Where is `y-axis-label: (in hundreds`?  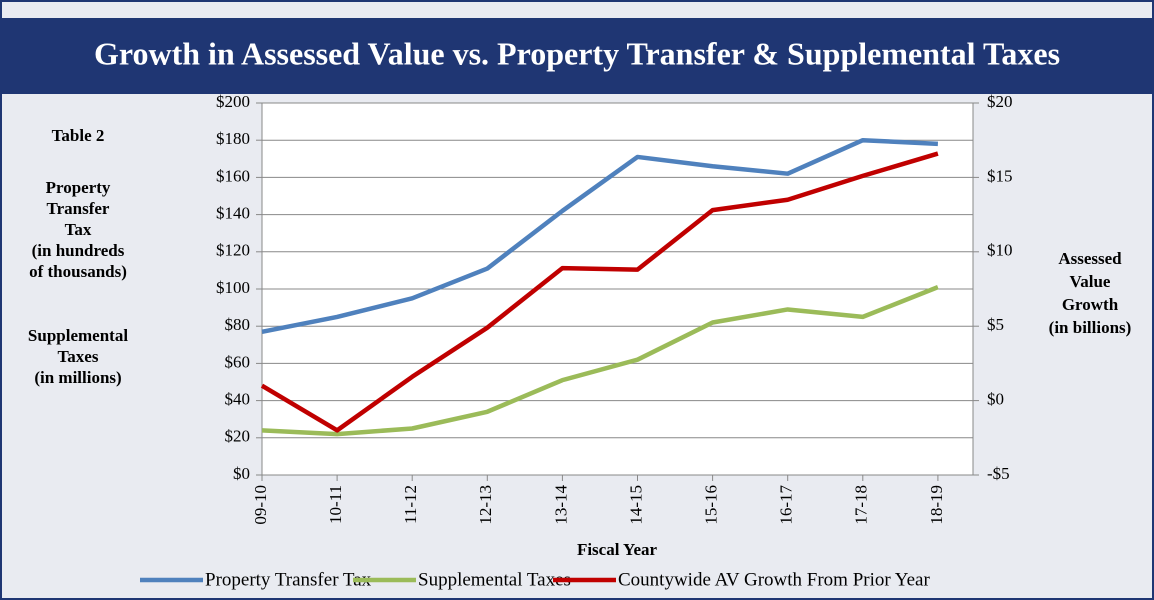 y-axis-label: (in hundreds is located at coordinates (78, 250).